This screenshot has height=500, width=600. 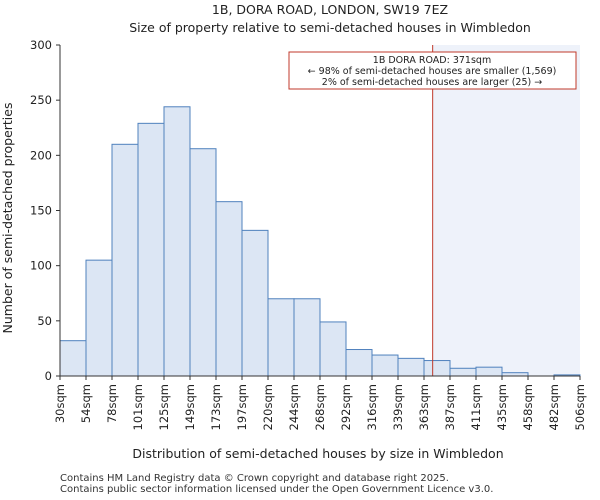 I want to click on annotation-line-1: 1B DORA ROAD: 371sqm, so click(x=432, y=60).